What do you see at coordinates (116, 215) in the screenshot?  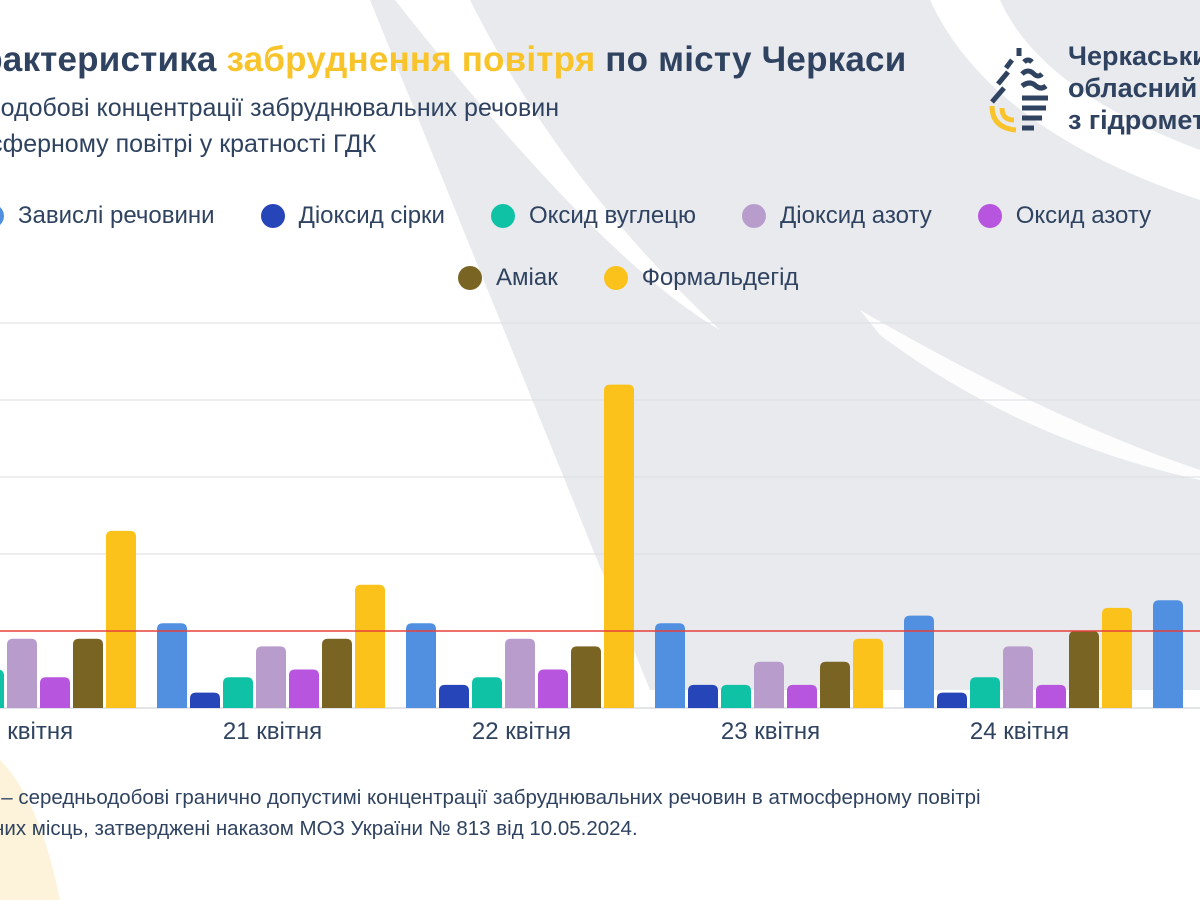 I see `legend-label: Завислі речовини` at bounding box center [116, 215].